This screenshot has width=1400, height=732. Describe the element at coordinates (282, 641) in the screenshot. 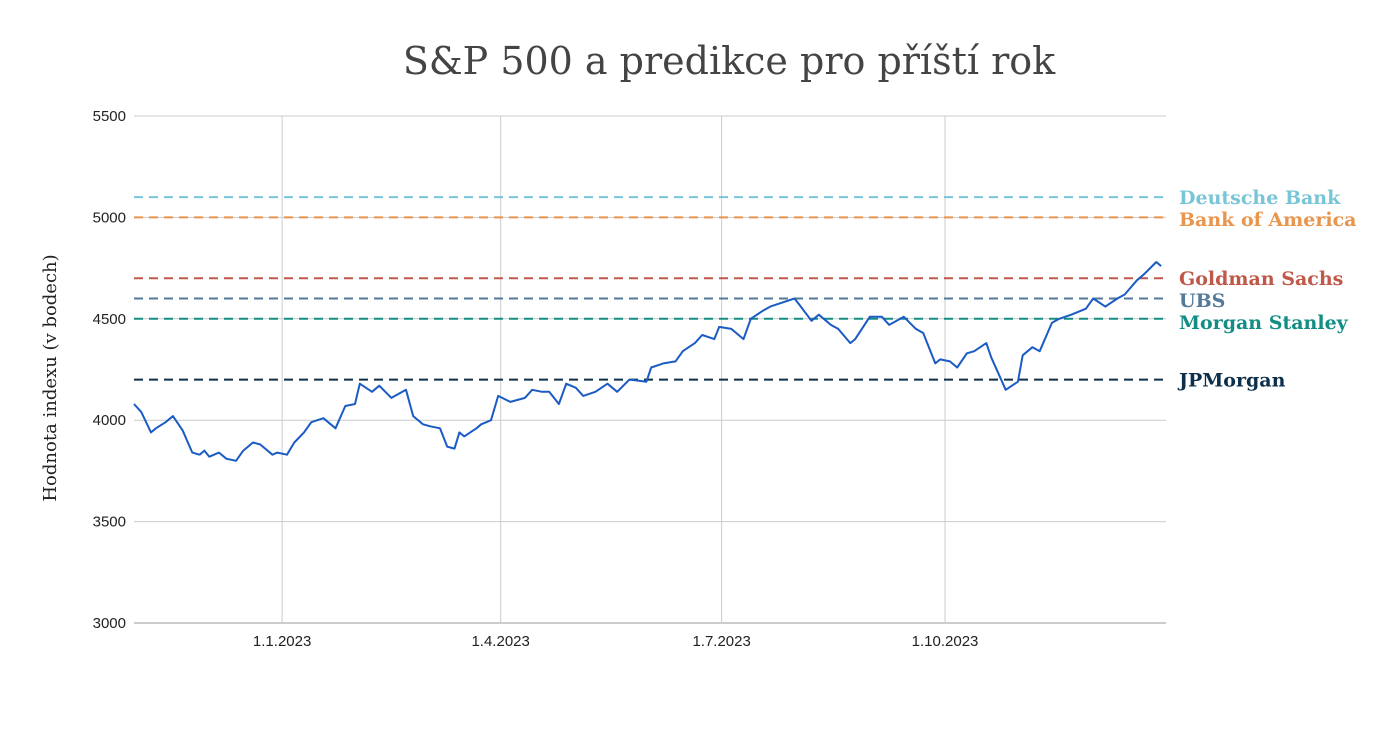

I see `x-tick-label: 1.1.2023` at that location.